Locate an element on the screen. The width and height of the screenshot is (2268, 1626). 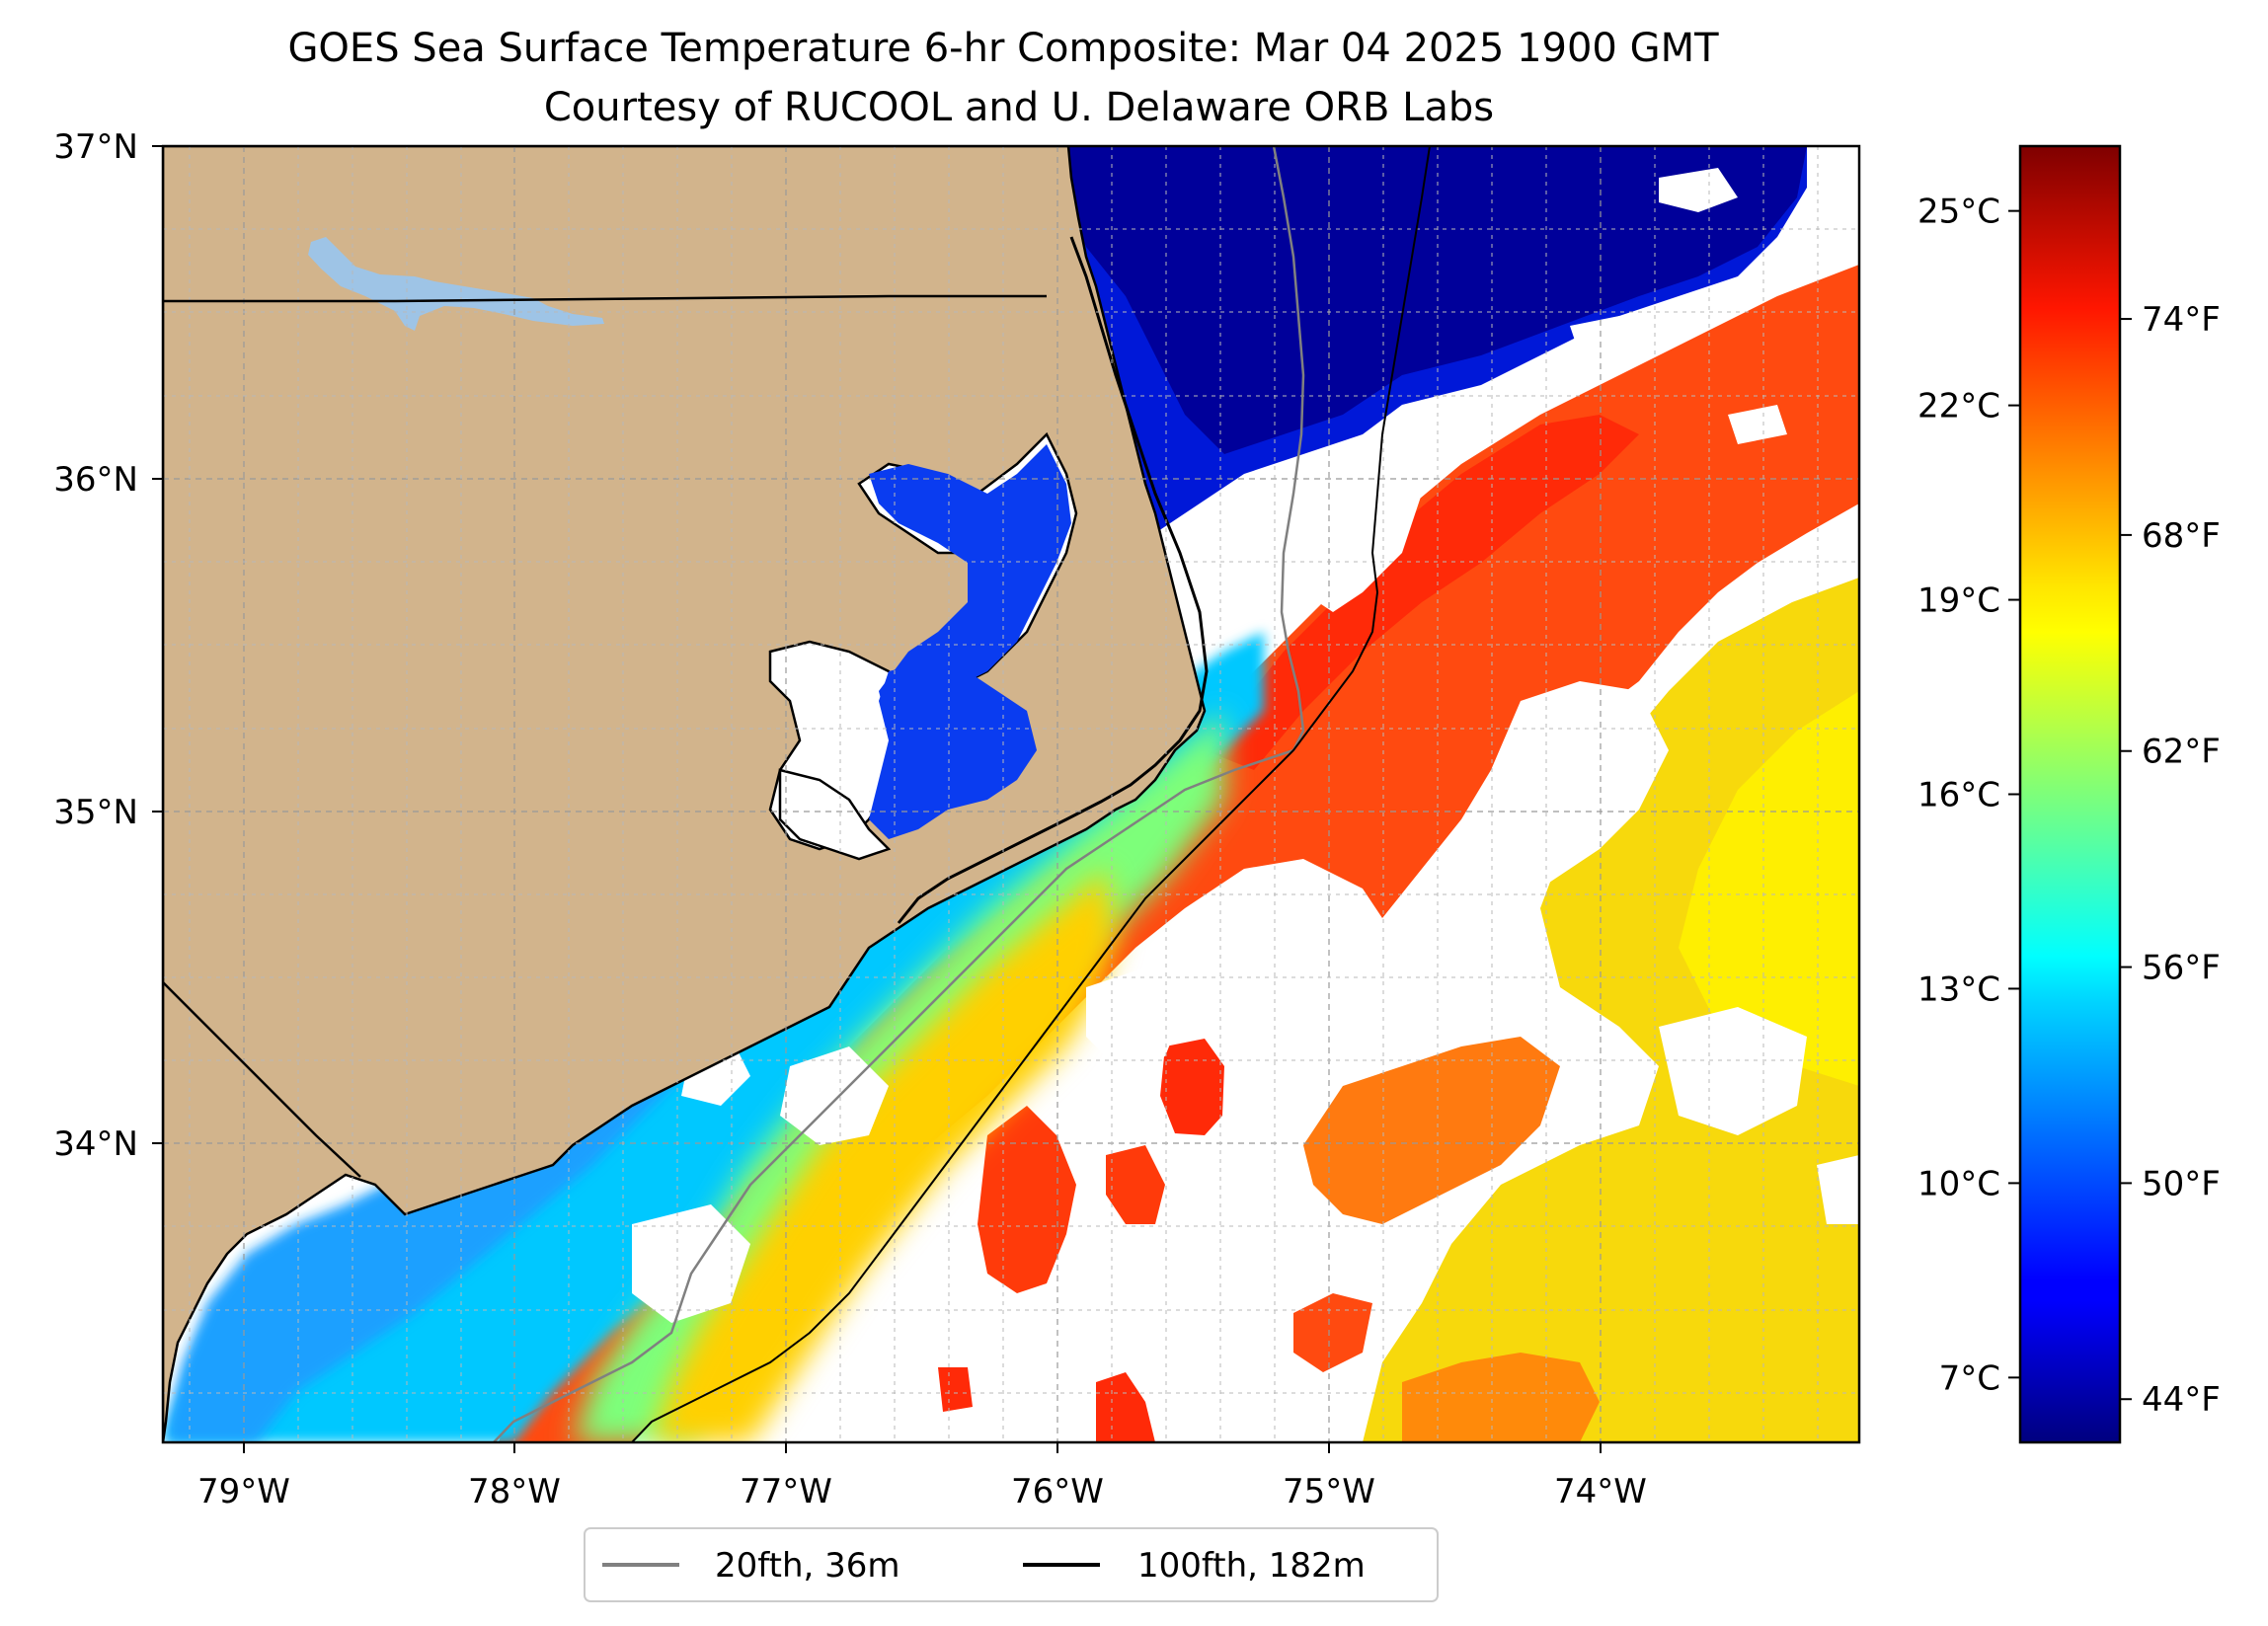
outer-banks-coastline is located at coordinates (1053, 580).